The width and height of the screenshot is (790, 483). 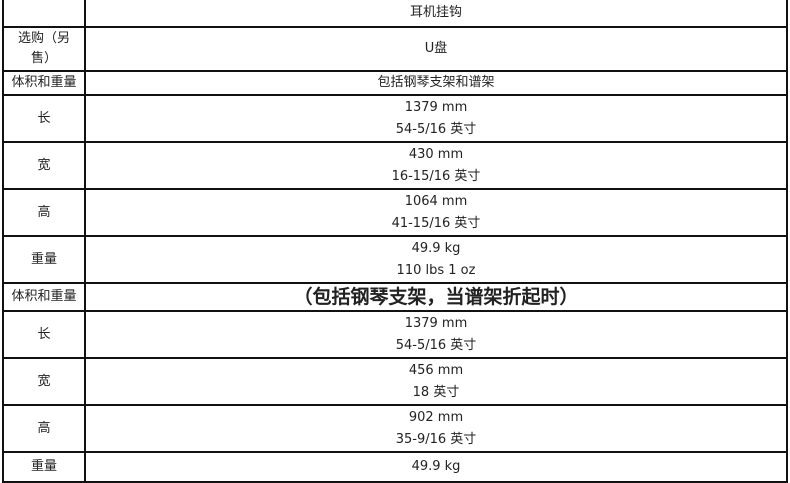 I want to click on table-row: 宽 456 mm 18 英寸, so click(x=395, y=381).